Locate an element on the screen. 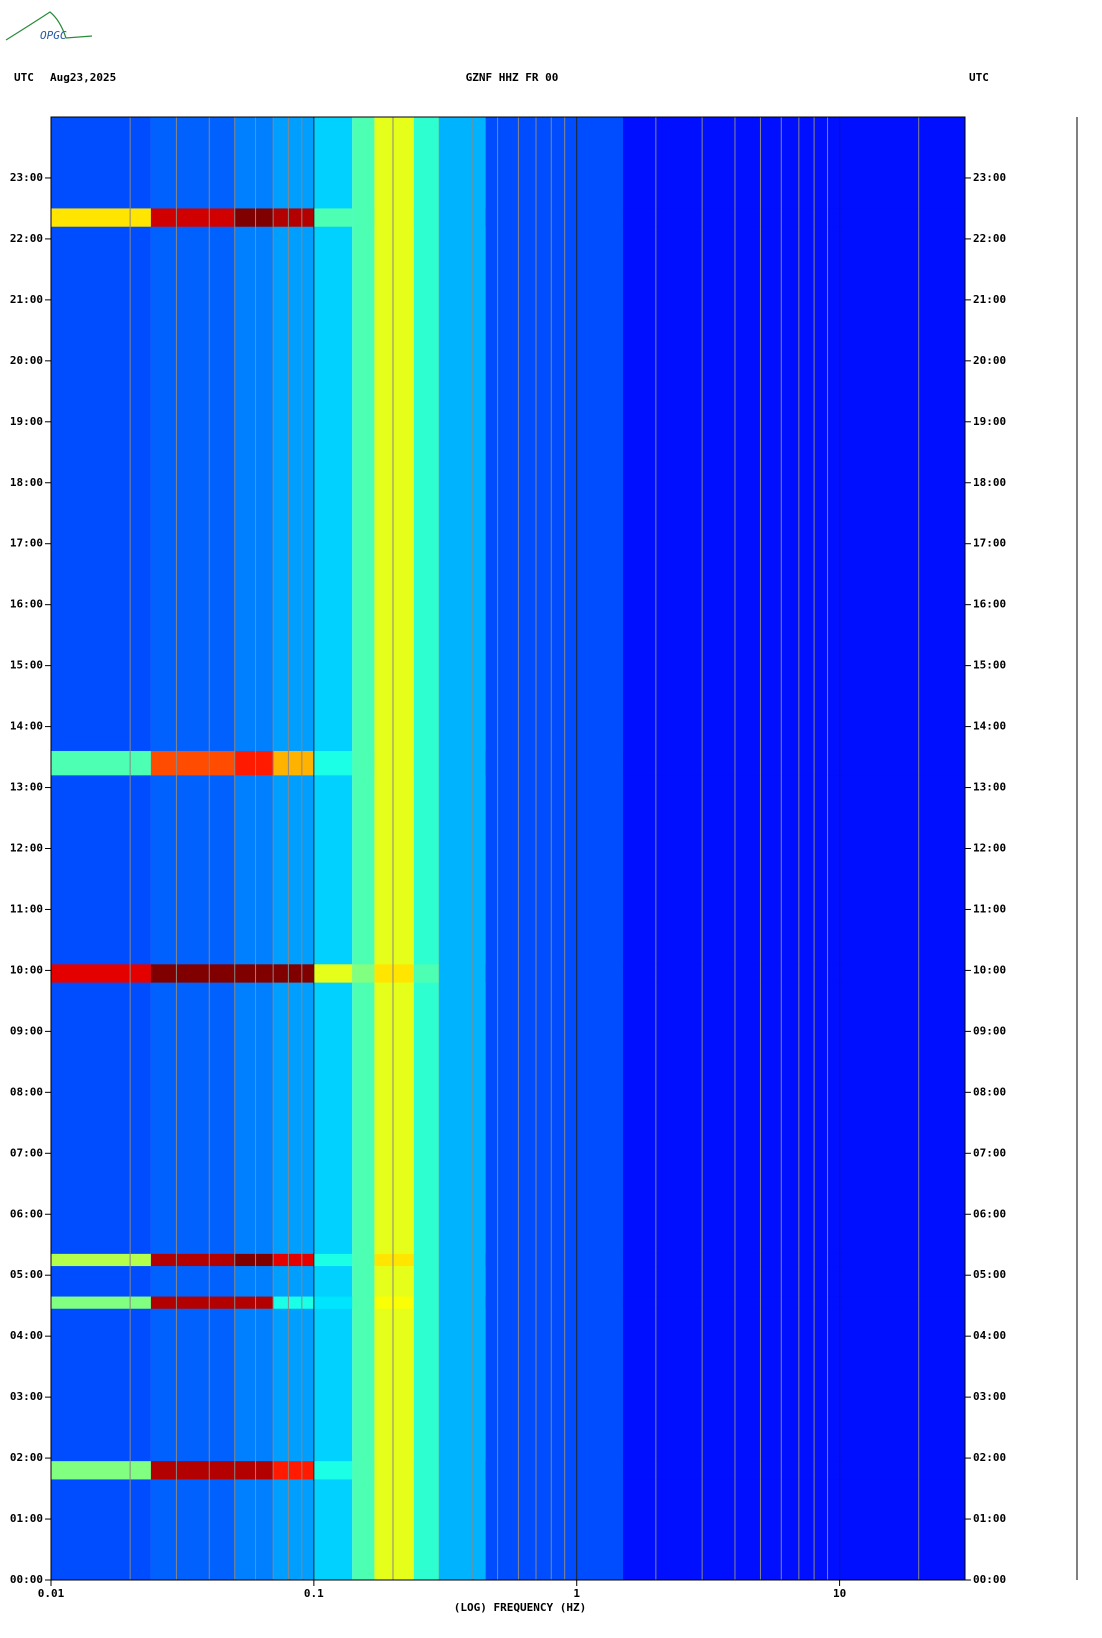 This screenshot has height=1638, width=1102. y-tick-label-right: 08:00 is located at coordinates (989, 1091).